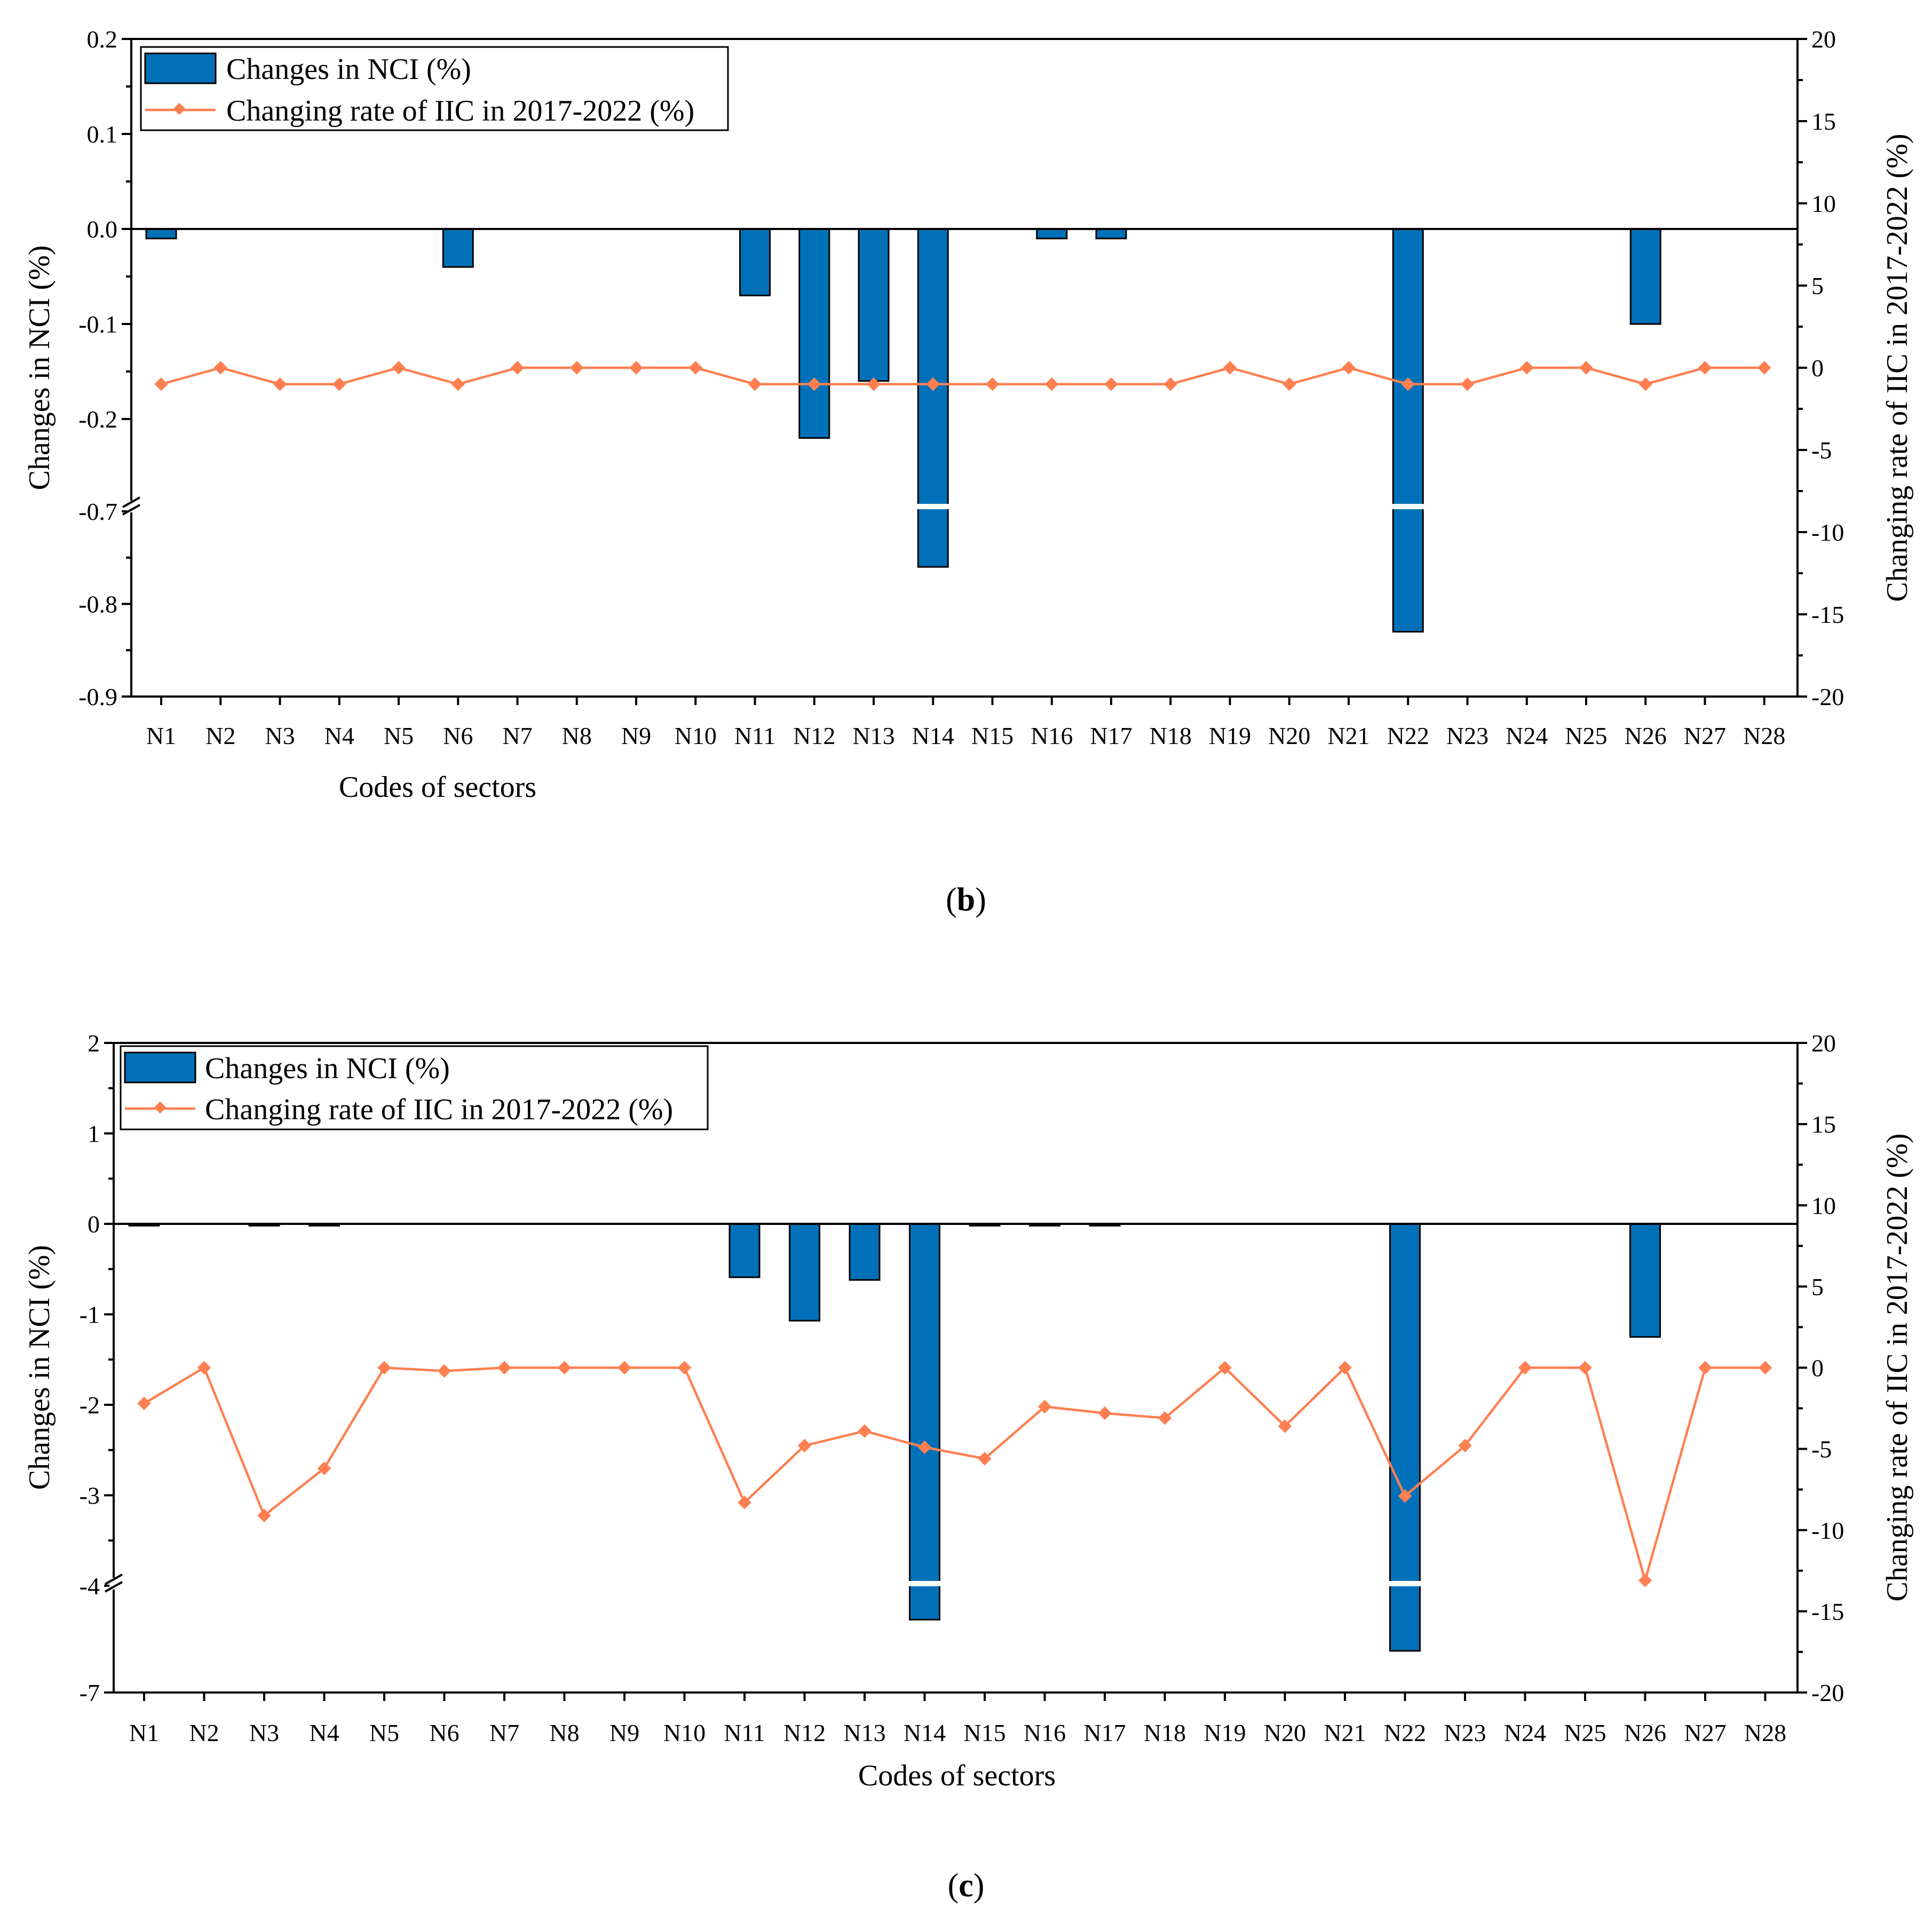 Image resolution: width=1932 pixels, height=1922 pixels. I want to click on legend-bar-label-b: Changes in NCI (%), so click(349, 70).